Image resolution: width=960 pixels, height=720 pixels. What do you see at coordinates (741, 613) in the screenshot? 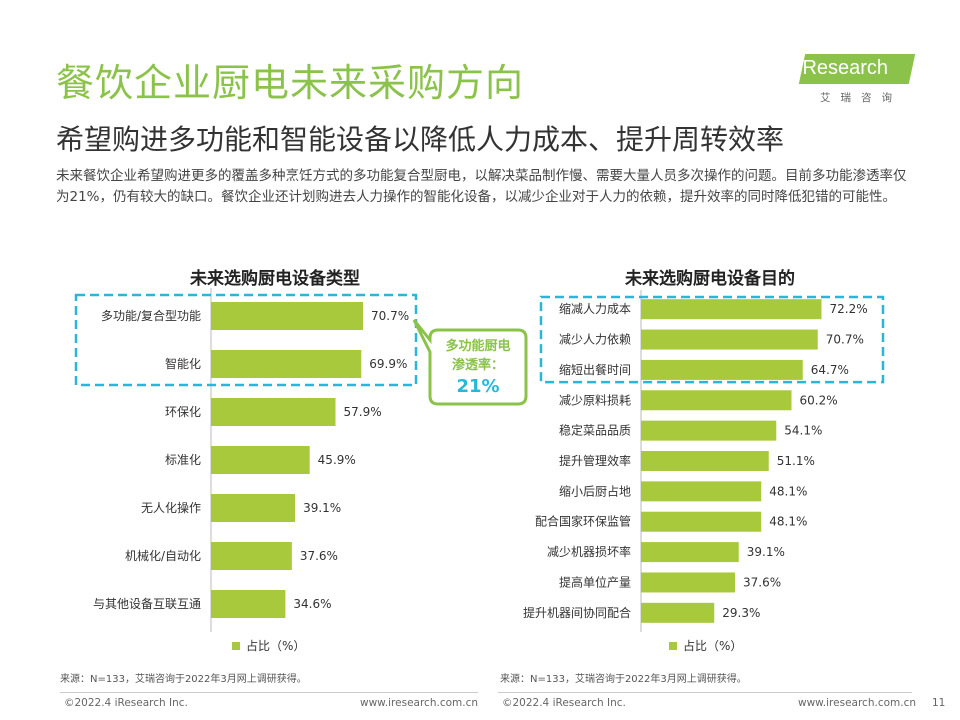
I see `right-chart-value-label: 29.3%` at bounding box center [741, 613].